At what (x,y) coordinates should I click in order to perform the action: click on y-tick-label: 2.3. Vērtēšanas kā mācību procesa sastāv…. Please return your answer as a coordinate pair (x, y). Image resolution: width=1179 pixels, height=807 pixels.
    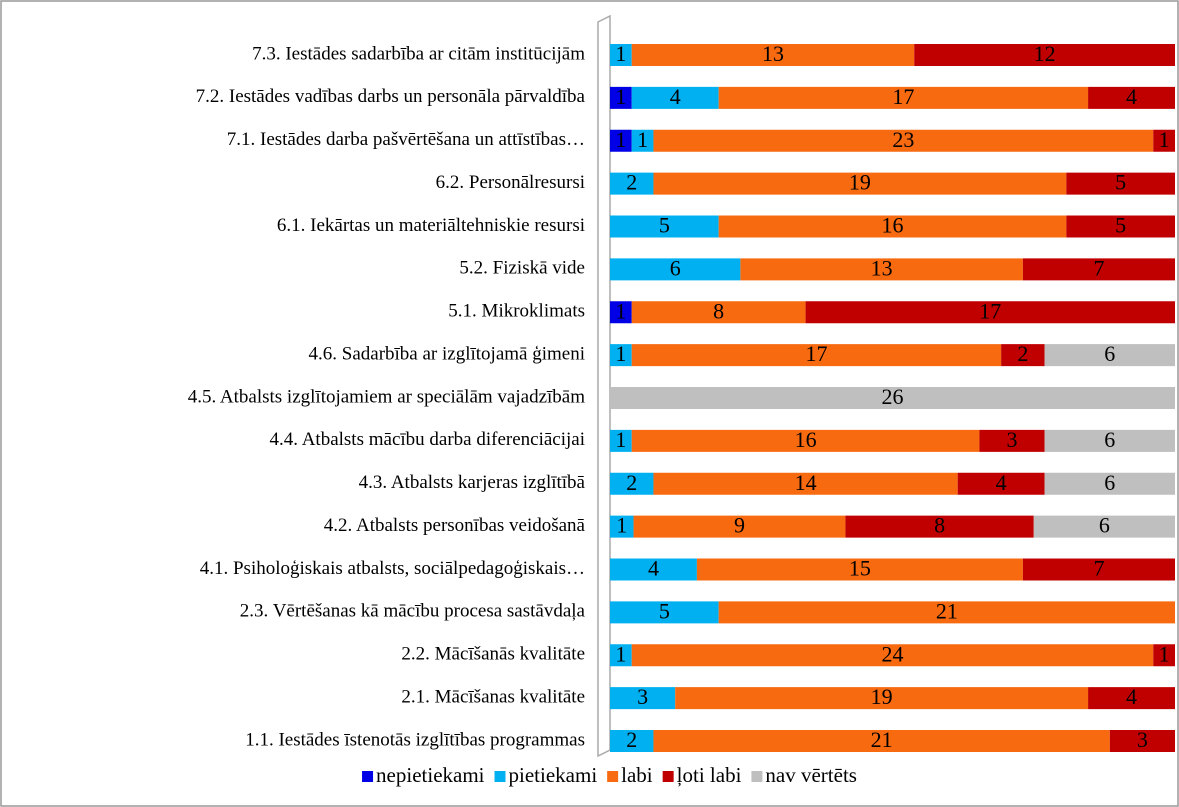
    Looking at the image, I should click on (413, 611).